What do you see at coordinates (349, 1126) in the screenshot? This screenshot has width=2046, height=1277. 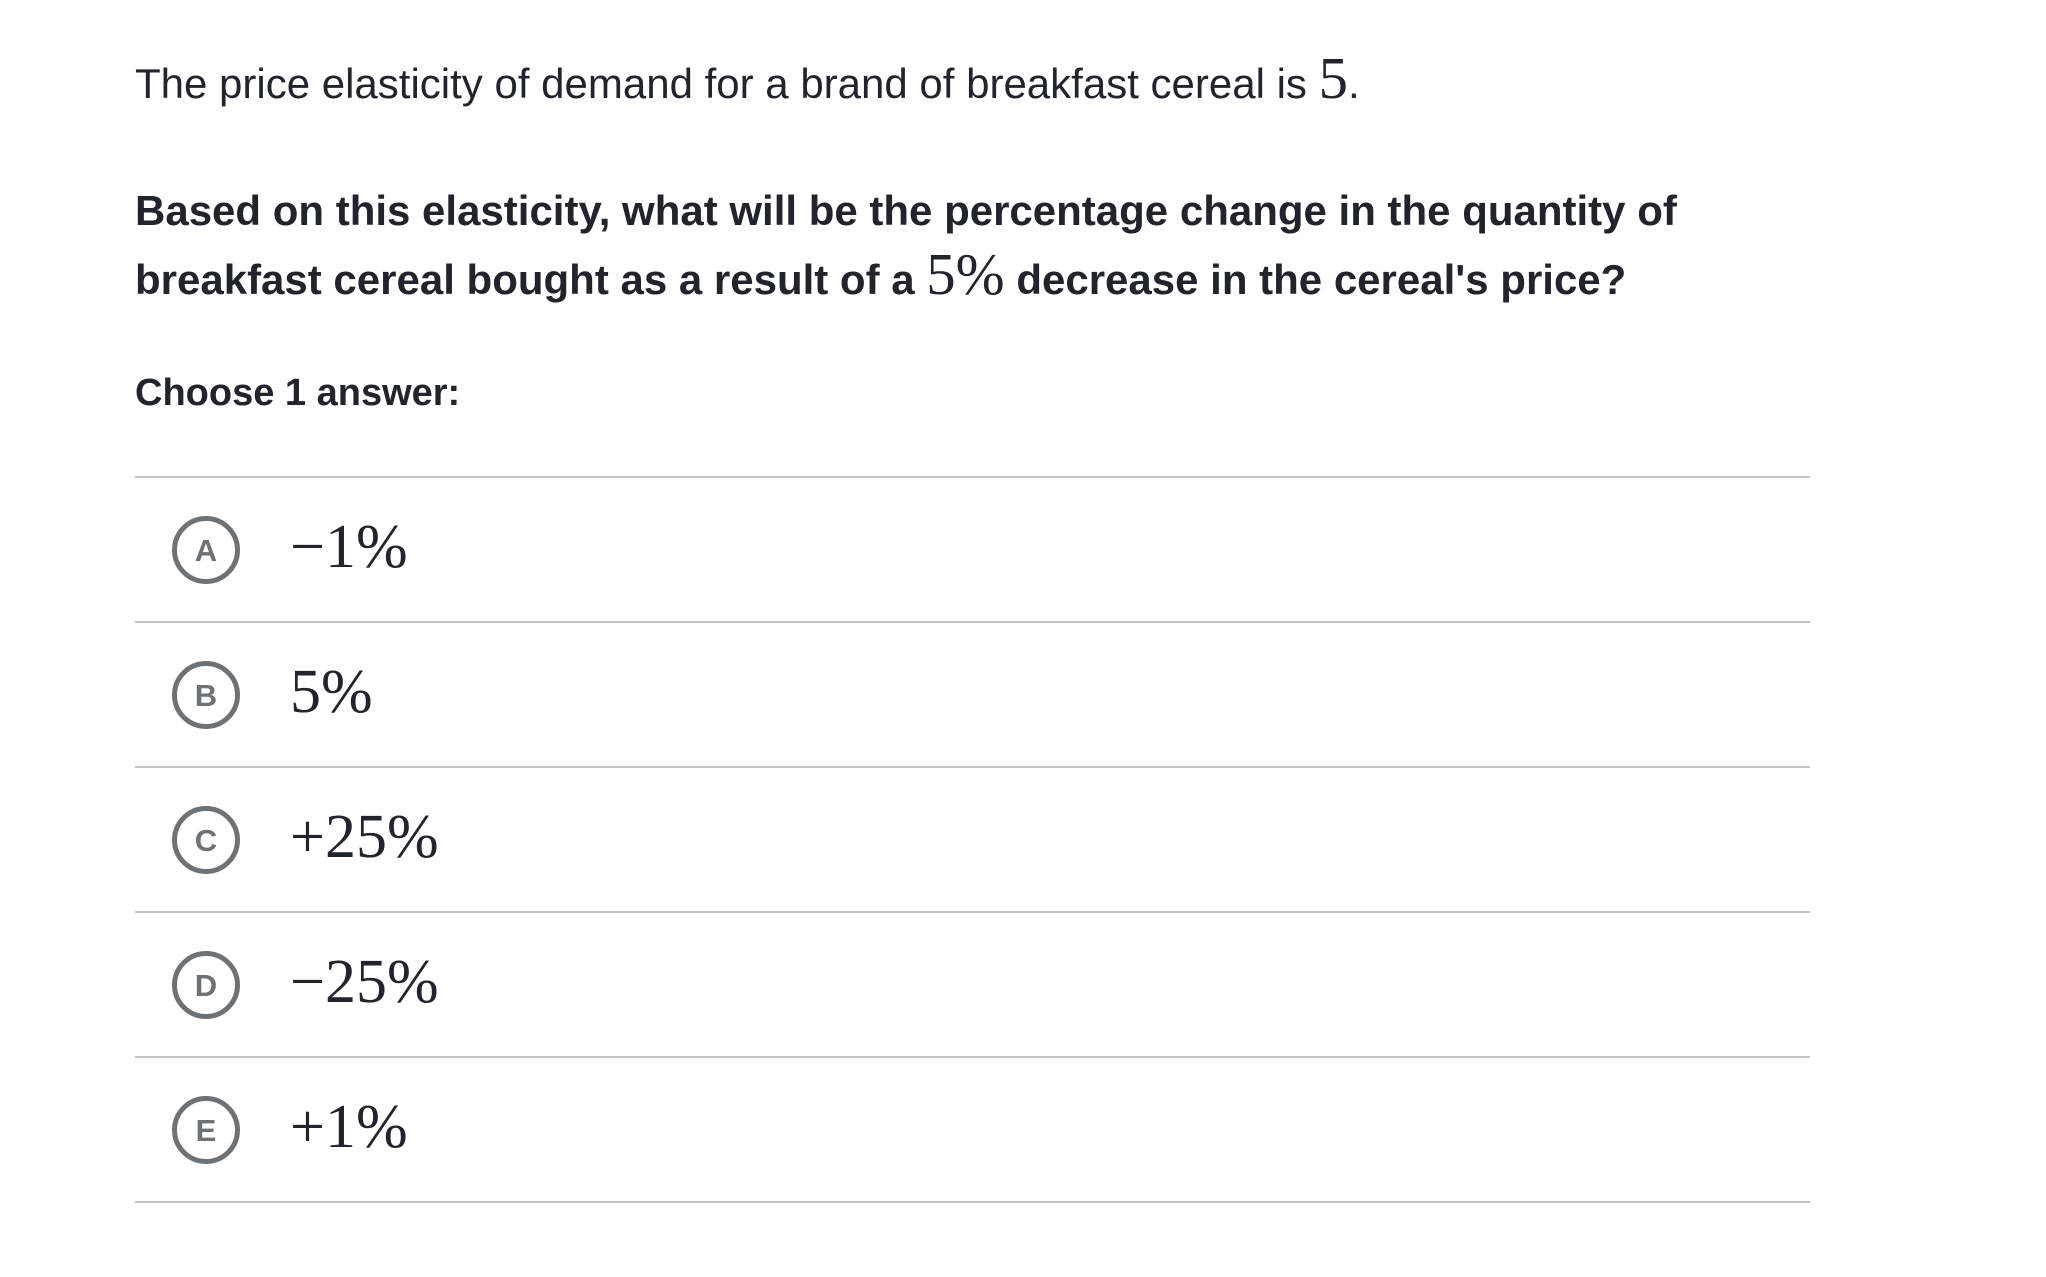 I see `answer-value-e: +1%` at bounding box center [349, 1126].